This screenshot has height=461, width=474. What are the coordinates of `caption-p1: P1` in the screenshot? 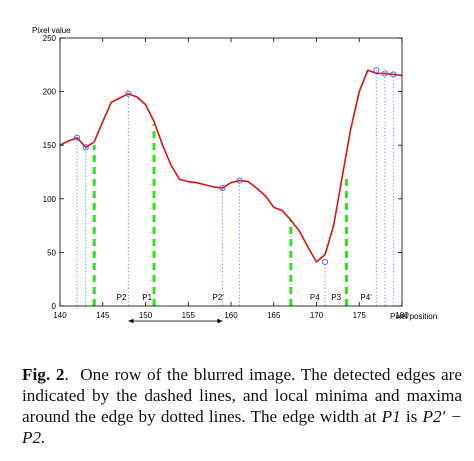 It's located at (391, 416).